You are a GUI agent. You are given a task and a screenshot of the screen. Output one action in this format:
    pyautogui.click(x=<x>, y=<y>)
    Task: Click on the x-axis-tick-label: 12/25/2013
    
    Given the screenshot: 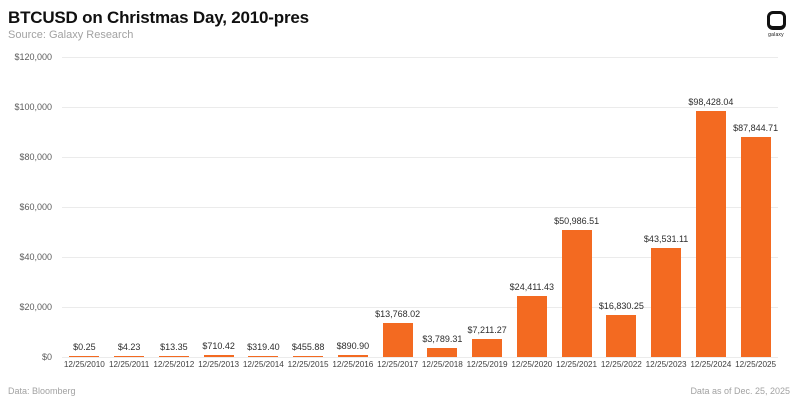 What is the action you would take?
    pyautogui.click(x=219, y=364)
    